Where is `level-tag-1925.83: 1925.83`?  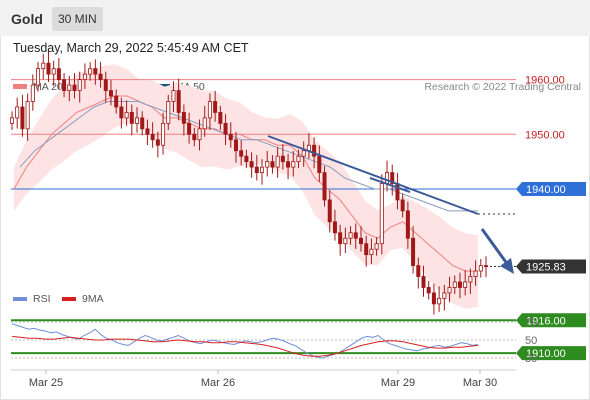
level-tag-1925.83: 1925.83 is located at coordinates (551, 266).